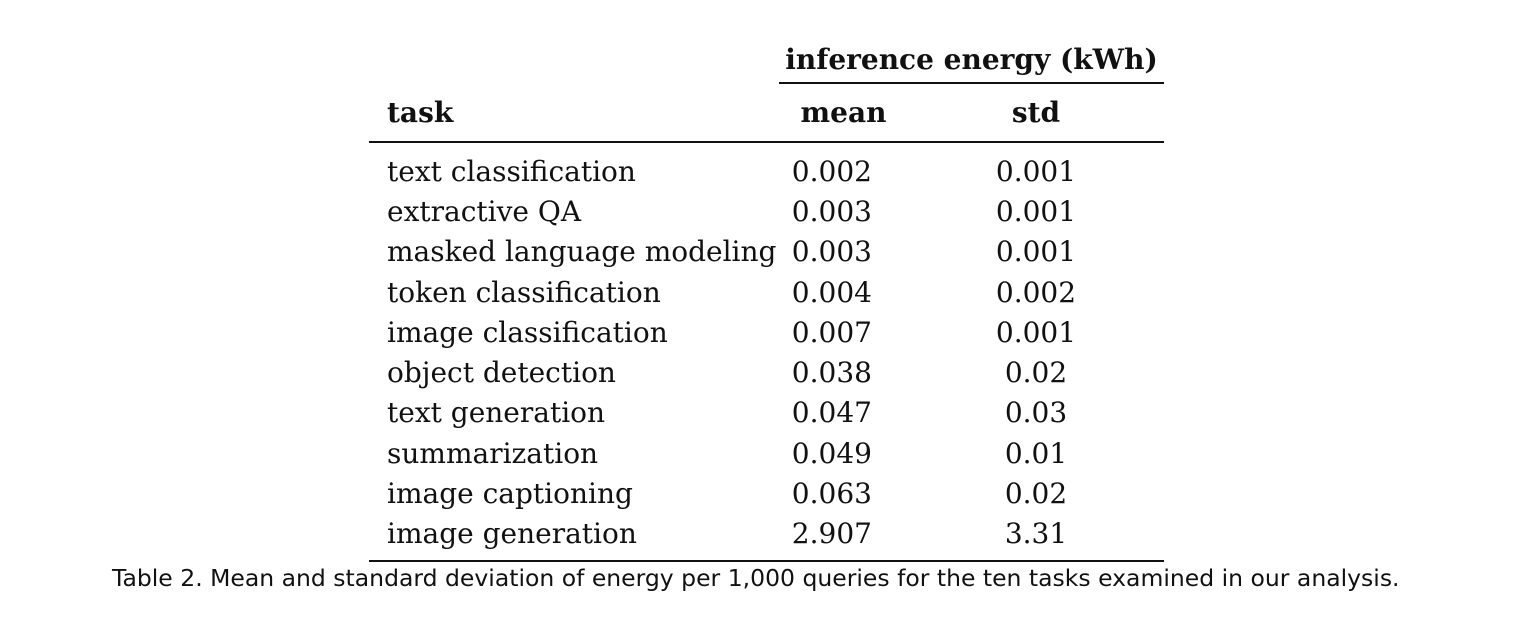 The image size is (1536, 641). Describe the element at coordinates (971, 60) in the screenshot. I see `group-header-inference-energy: inference energy (kWh)` at that location.